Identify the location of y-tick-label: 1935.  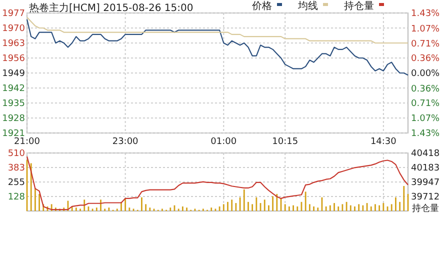
(13, 104).